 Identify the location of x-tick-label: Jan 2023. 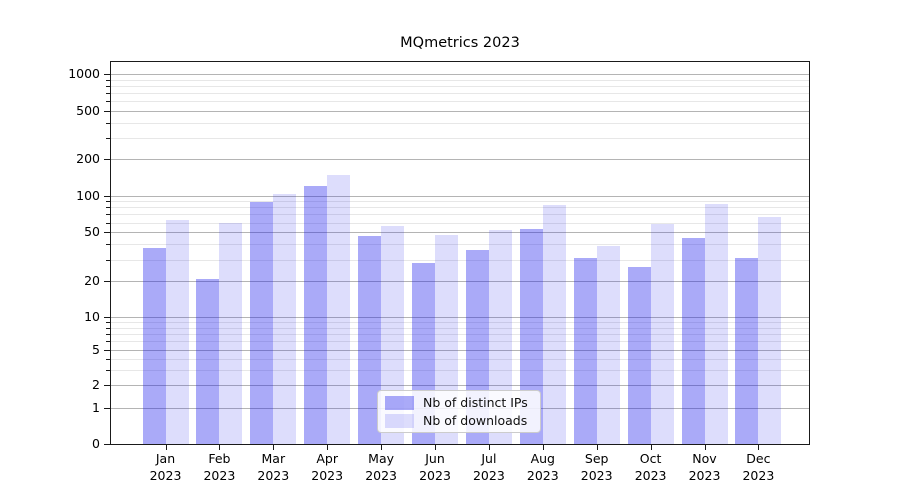
(165, 467).